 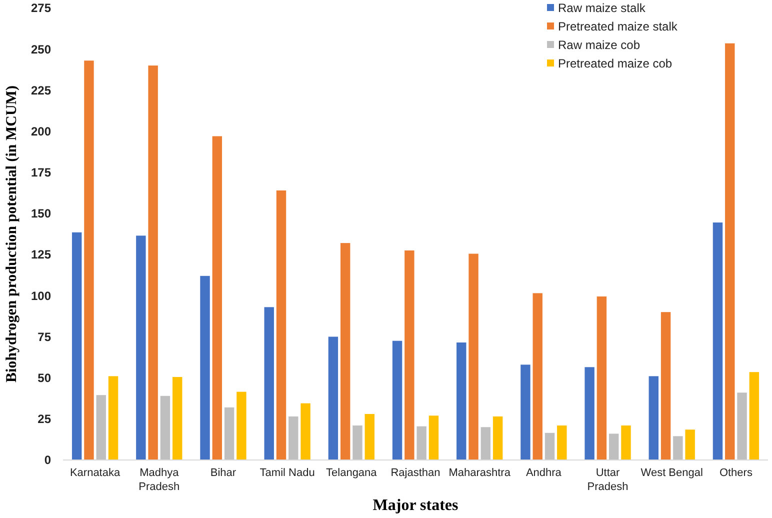 What do you see at coordinates (41, 90) in the screenshot?
I see `y-tick-label: 225` at bounding box center [41, 90].